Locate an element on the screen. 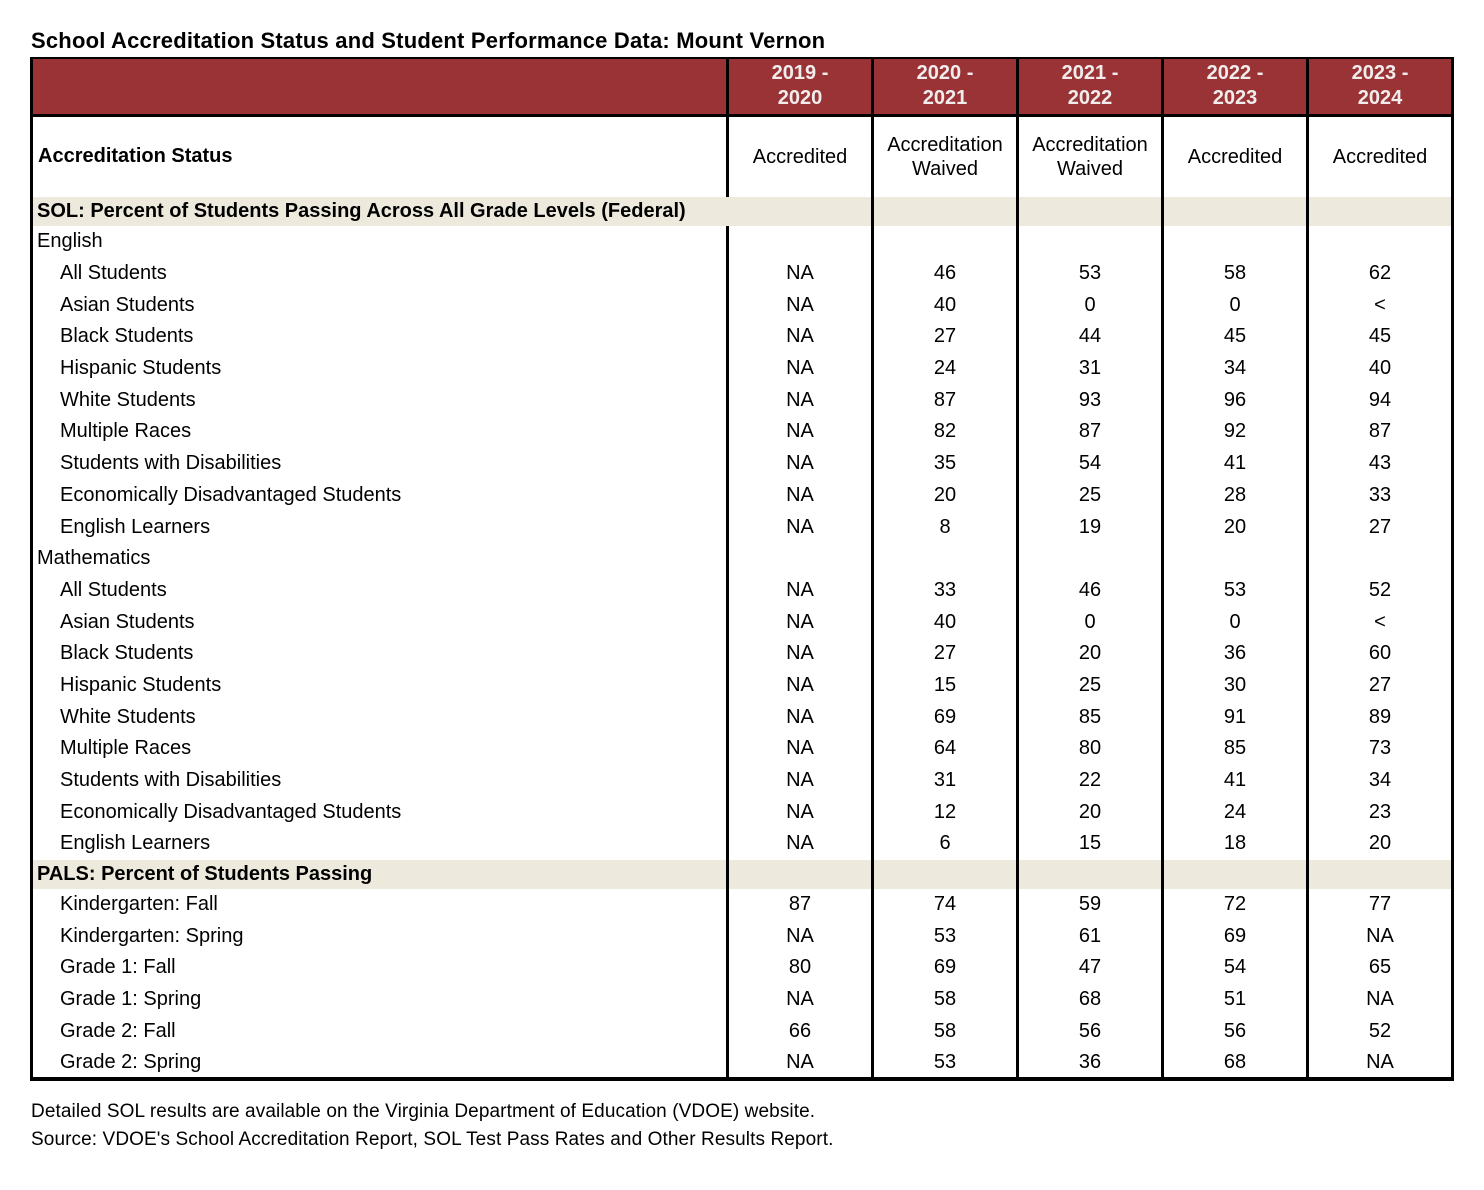  value-cell: 93 is located at coordinates (1089, 400).